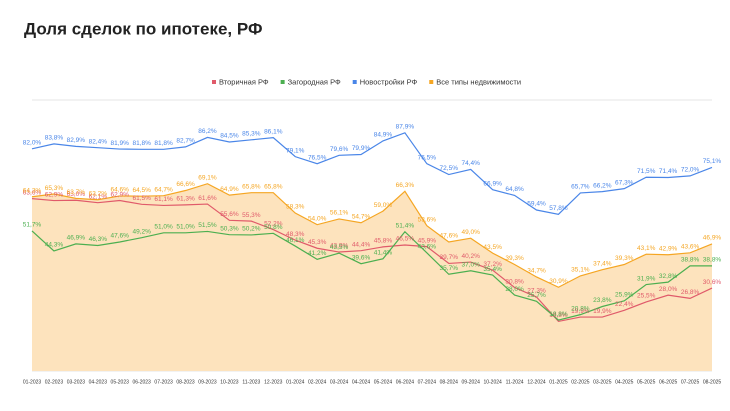 Image resolution: width=730 pixels, height=411 pixels. I want to click on value-label: 45,8%, so click(383, 241).